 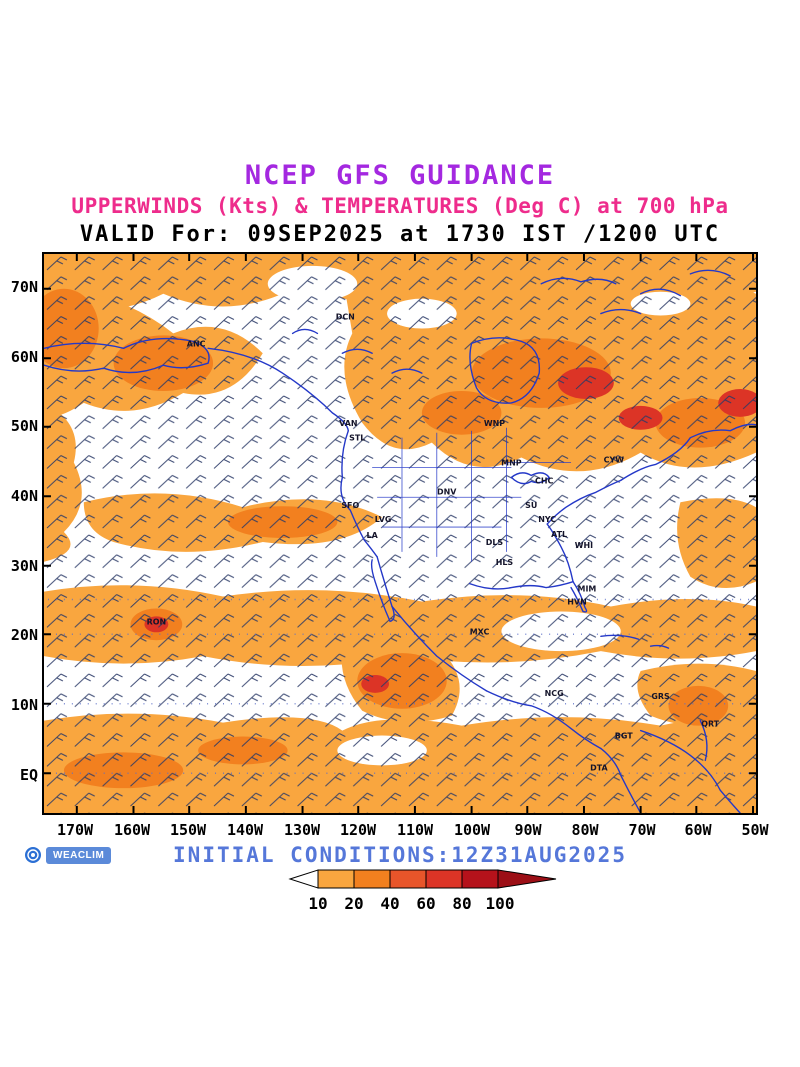 What do you see at coordinates (559, 534) in the screenshot?
I see `station-label: ATL` at bounding box center [559, 534].